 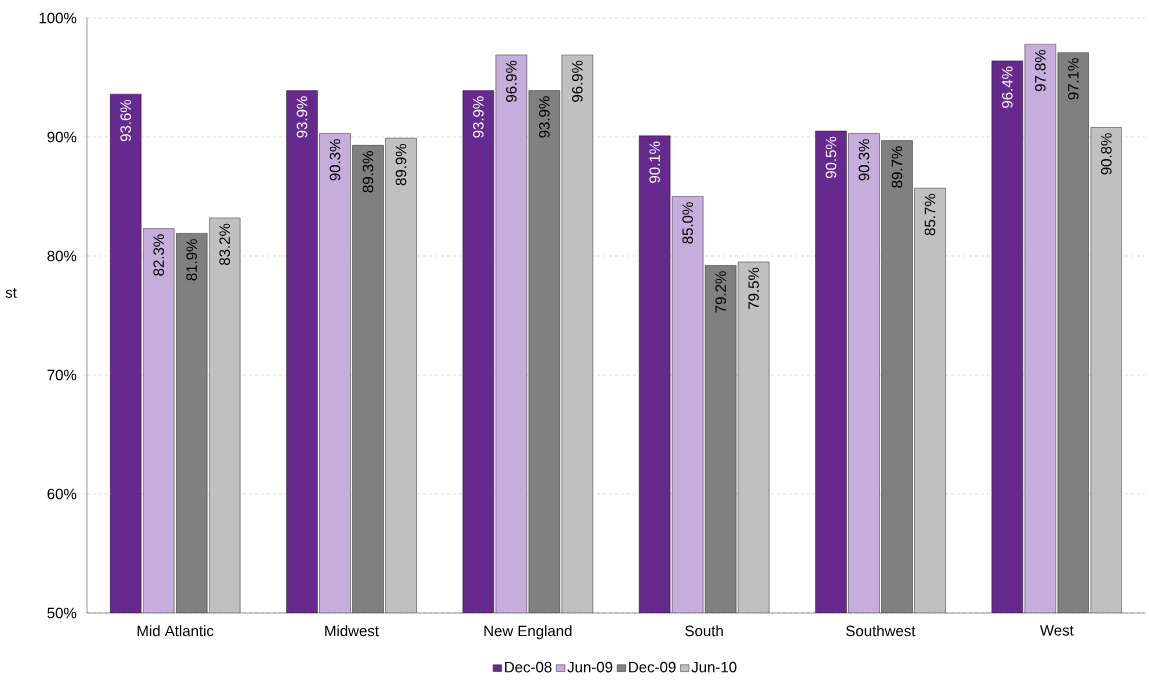 What do you see at coordinates (930, 214) in the screenshot?
I see `data-label: 85.7%` at bounding box center [930, 214].